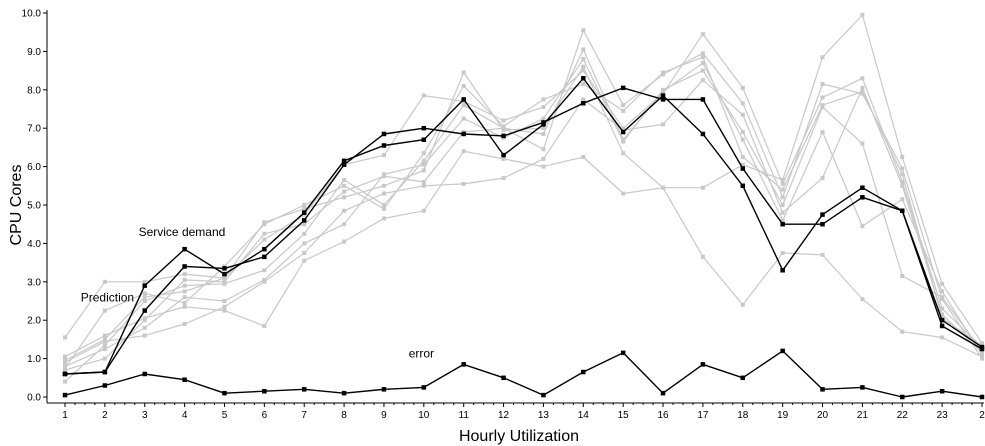  Describe the element at coordinates (107, 298) in the screenshot. I see `annotation-prediction: Prediction` at that location.